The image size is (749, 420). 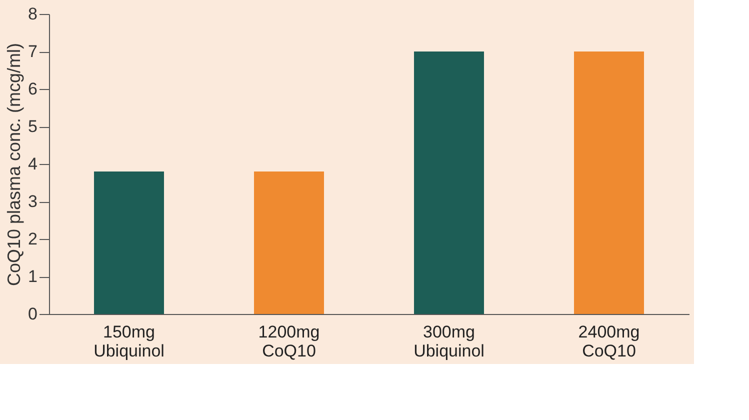 I want to click on y-axis-title: CoQ10 plasma conc. (mcg/ml), so click(x=14, y=164).